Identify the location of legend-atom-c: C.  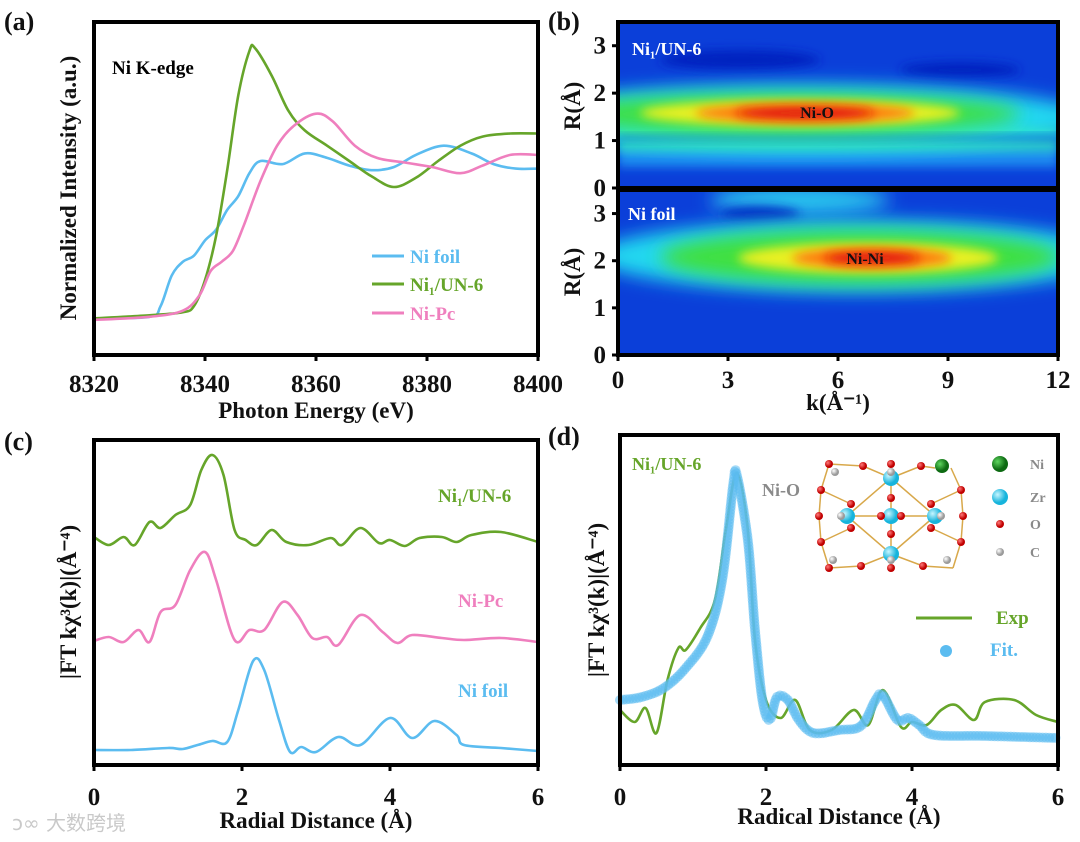
(1035, 553).